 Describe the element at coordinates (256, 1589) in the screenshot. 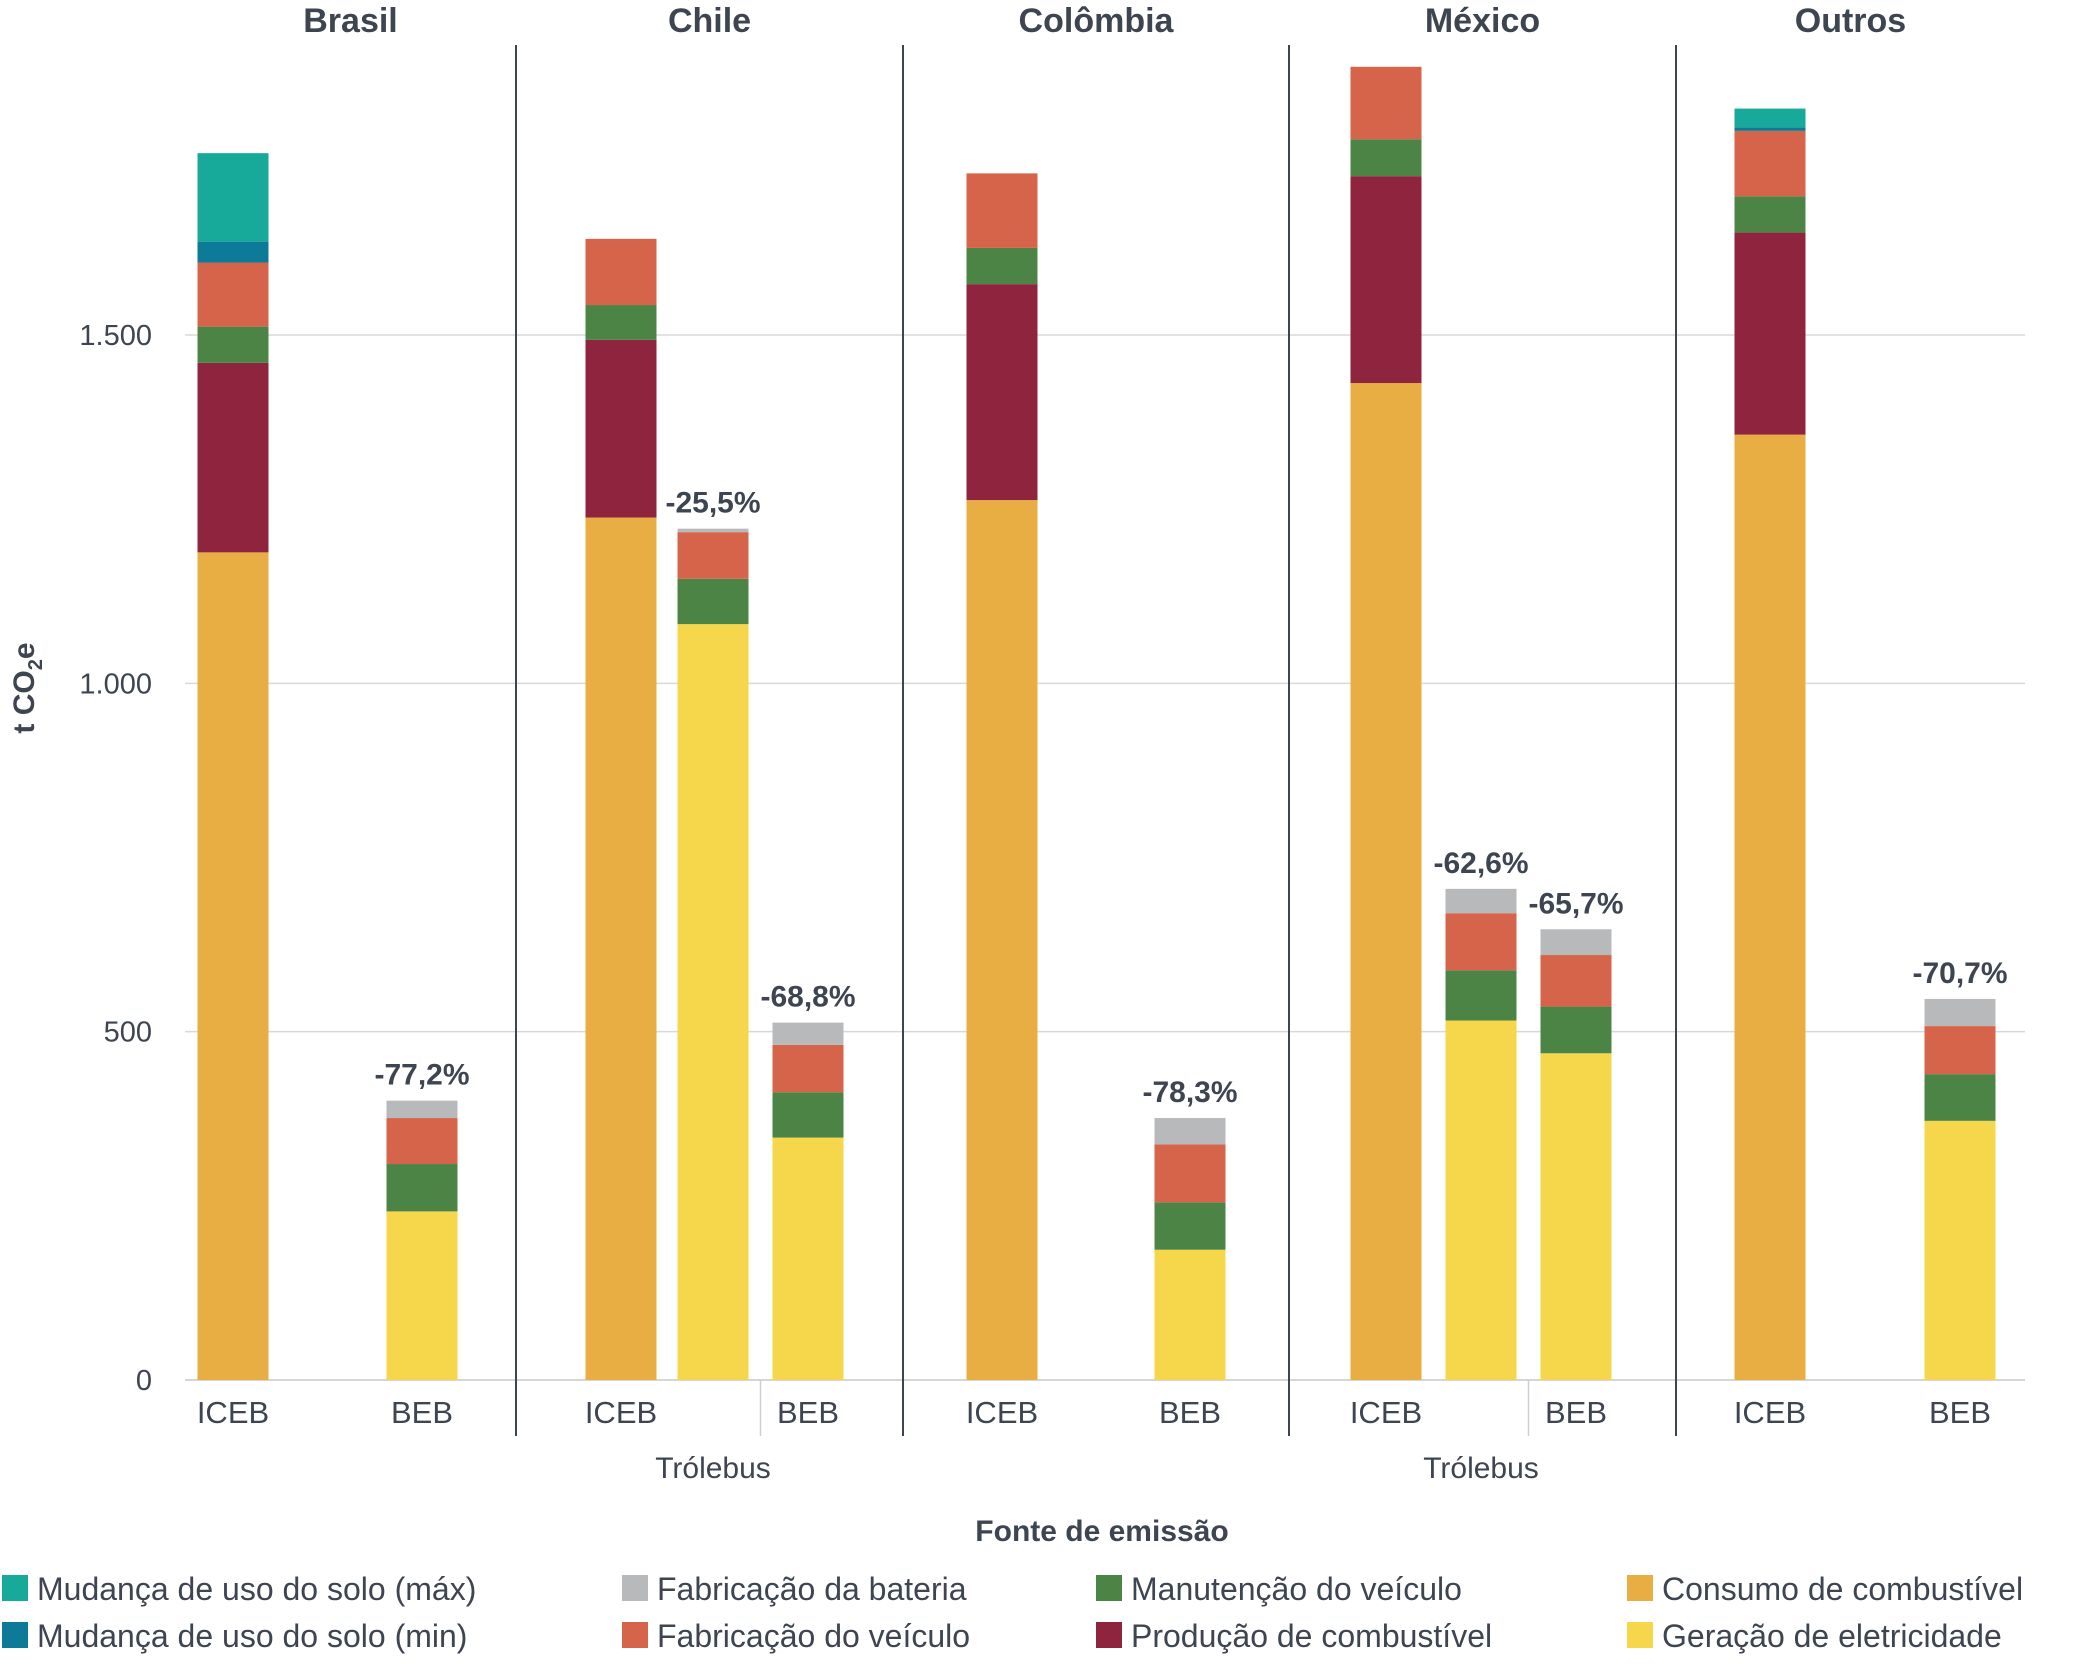

I see `legend-label: Mudança de uso do solo (máx)` at that location.